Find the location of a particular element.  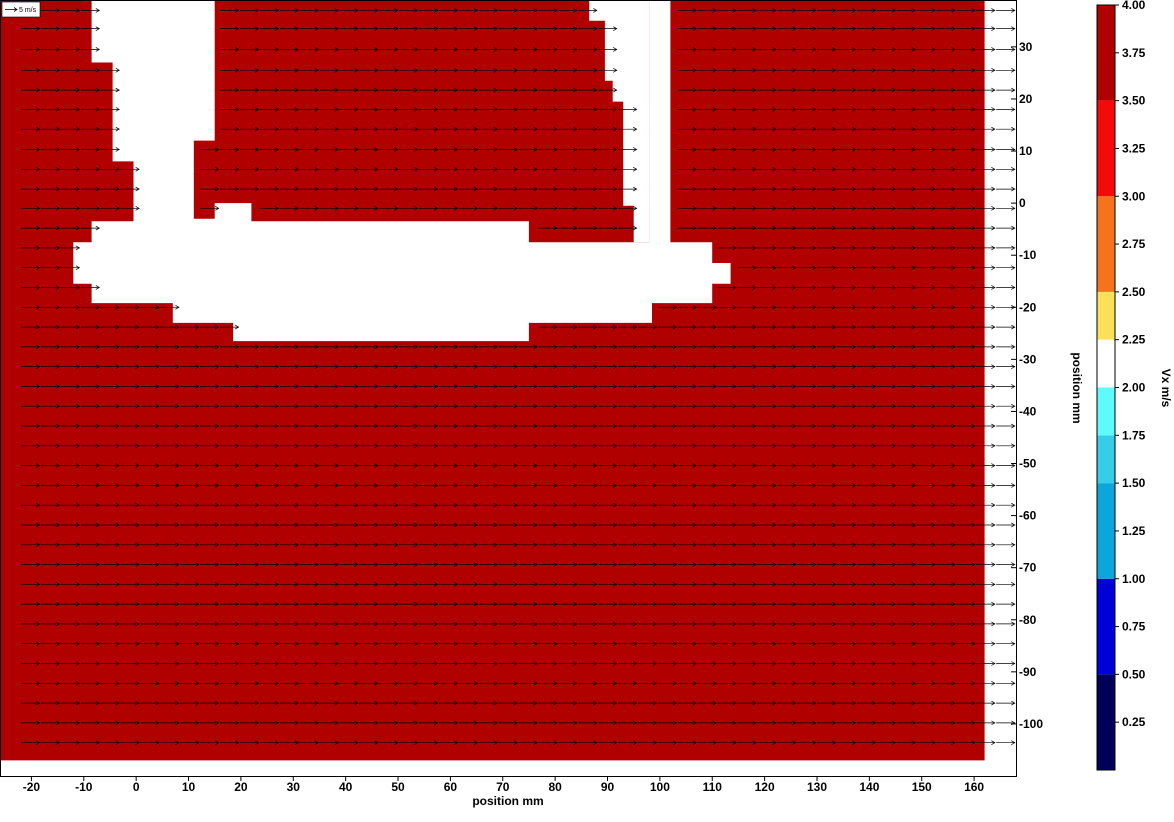

vector-scale-arrowhead is located at coordinates (15, 9).